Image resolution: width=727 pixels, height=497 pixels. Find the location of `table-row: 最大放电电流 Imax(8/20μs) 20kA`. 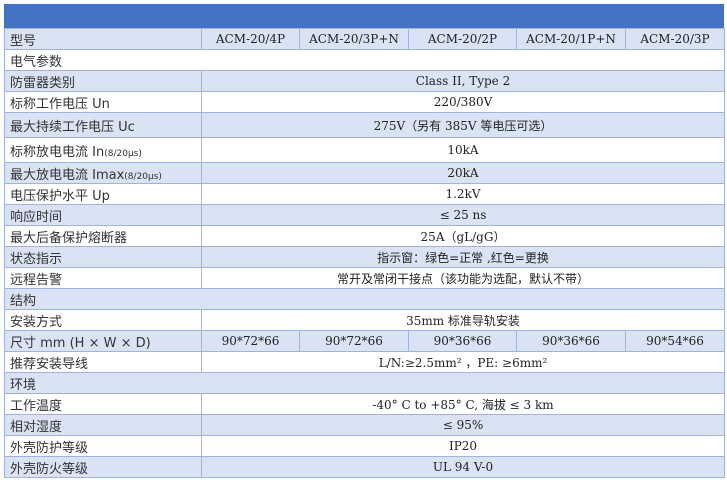

table-row: 最大放电电流 Imax(8/20μs) 20kA is located at coordinates (364, 173).